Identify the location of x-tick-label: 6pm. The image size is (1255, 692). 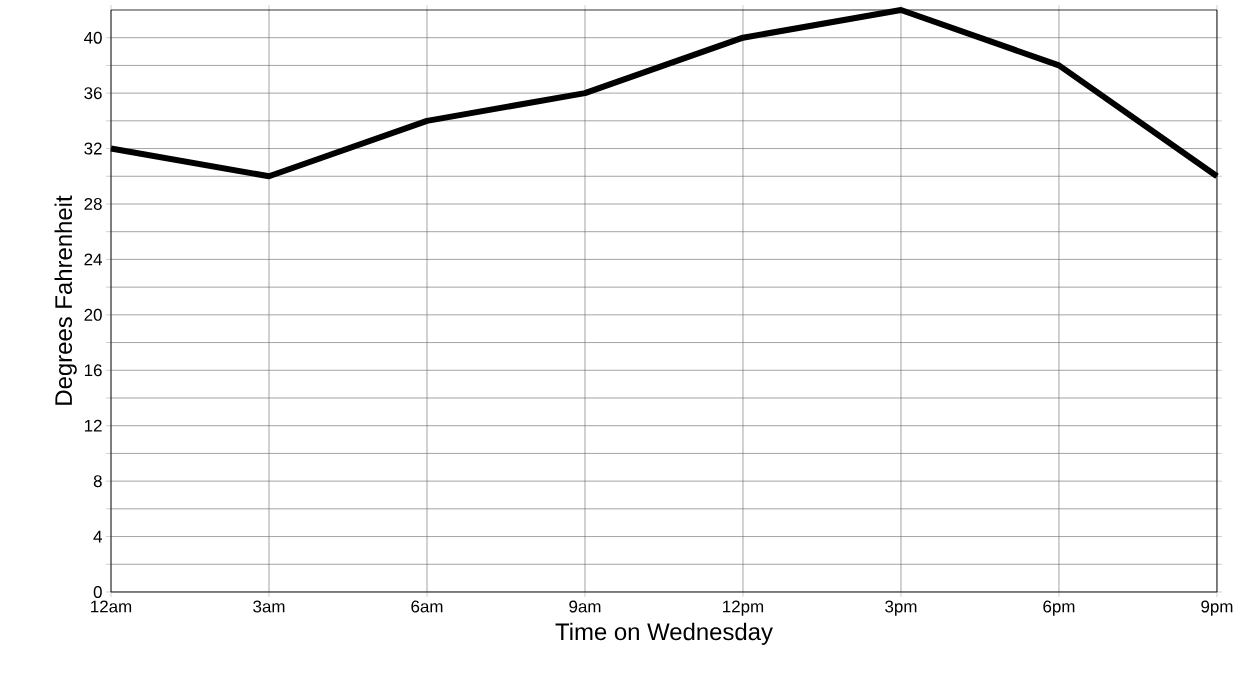
(1059, 608).